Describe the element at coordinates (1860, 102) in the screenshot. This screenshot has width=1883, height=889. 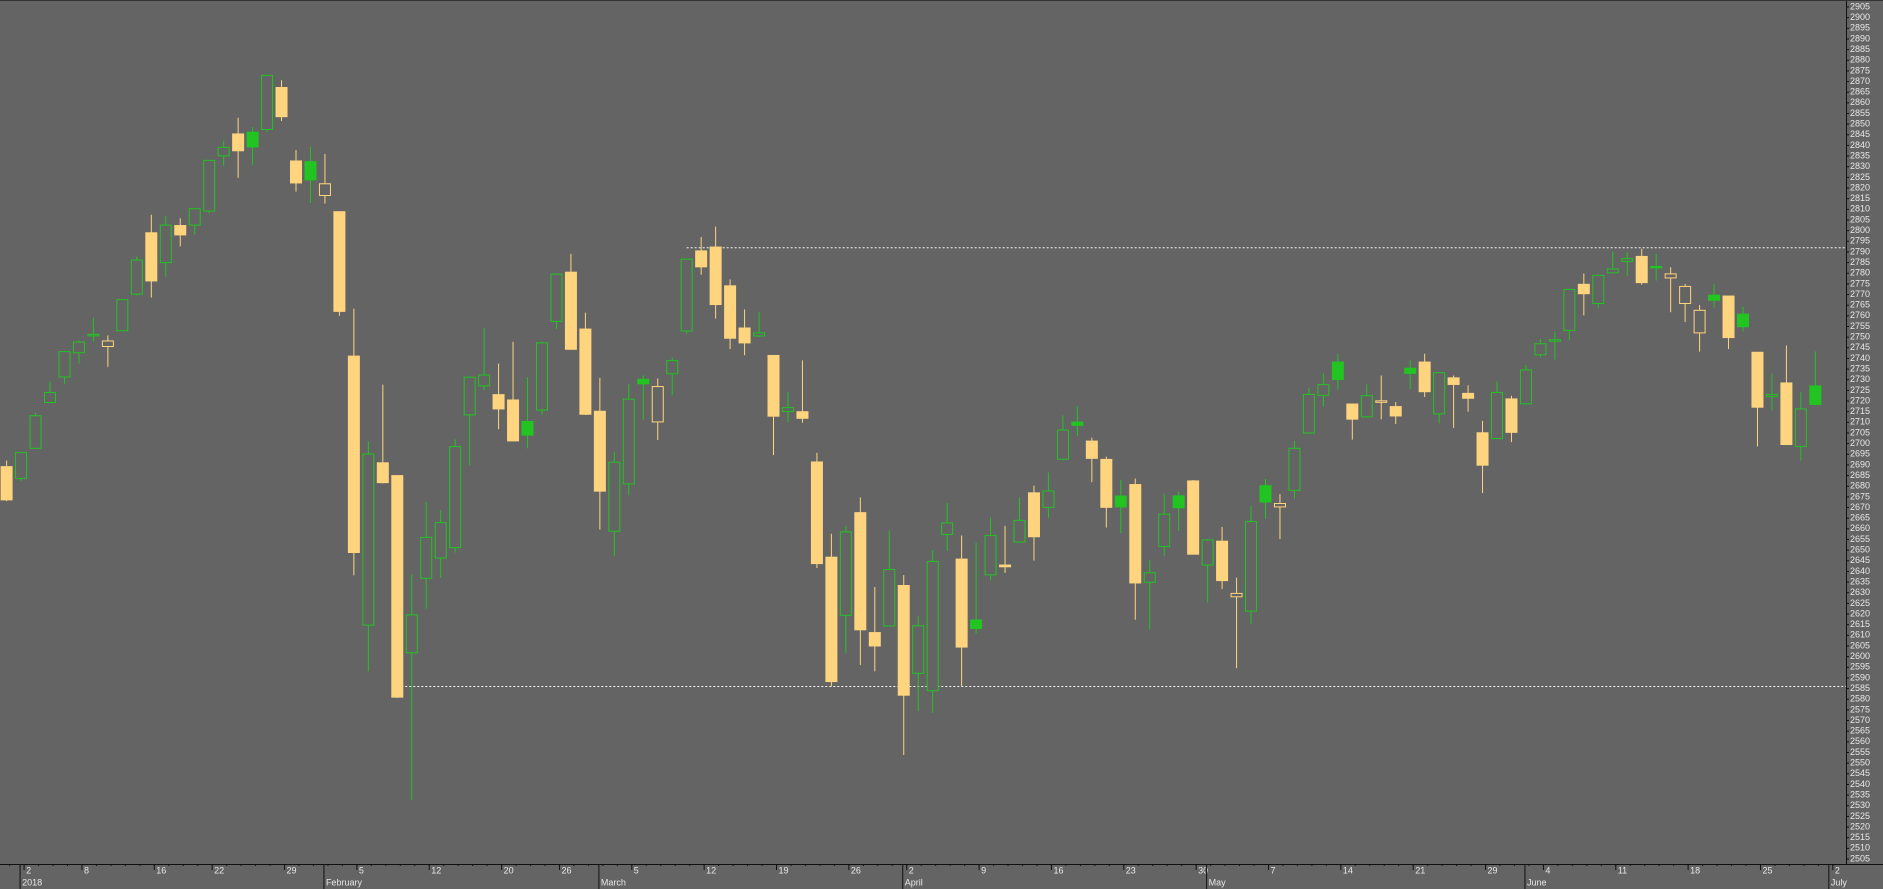
I see `y-tick-label: 2860` at that location.